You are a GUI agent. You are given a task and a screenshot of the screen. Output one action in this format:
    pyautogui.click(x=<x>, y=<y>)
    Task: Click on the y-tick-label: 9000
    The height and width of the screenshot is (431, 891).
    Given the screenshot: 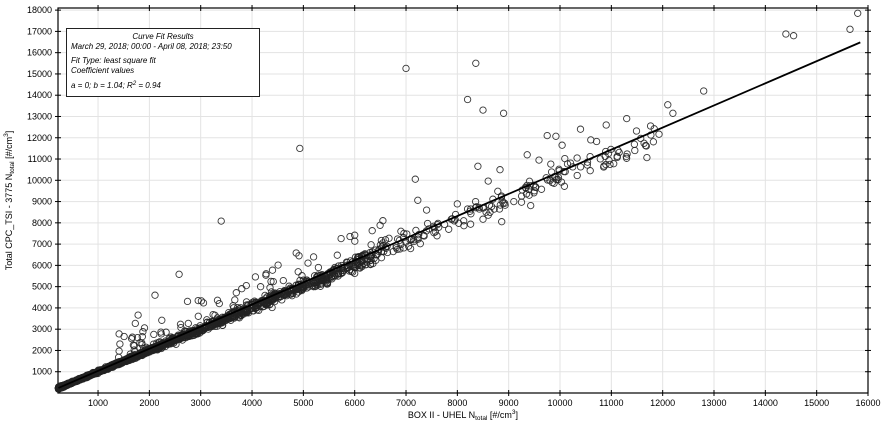 What is the action you would take?
    pyautogui.click(x=42, y=202)
    